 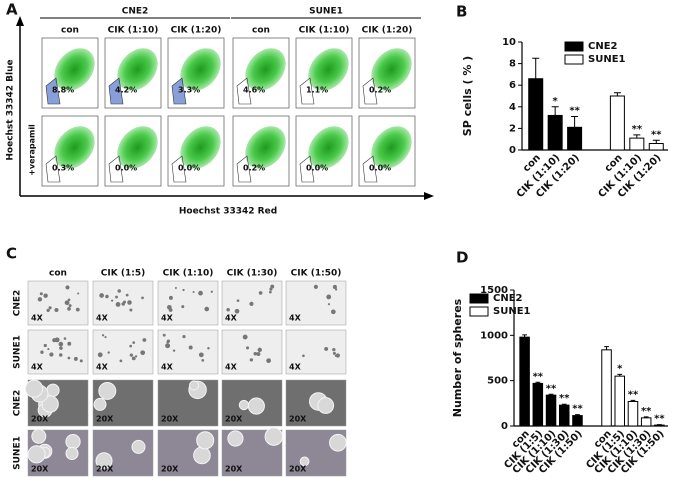 I want to click on row-label: +verapamil, so click(x=32, y=150).